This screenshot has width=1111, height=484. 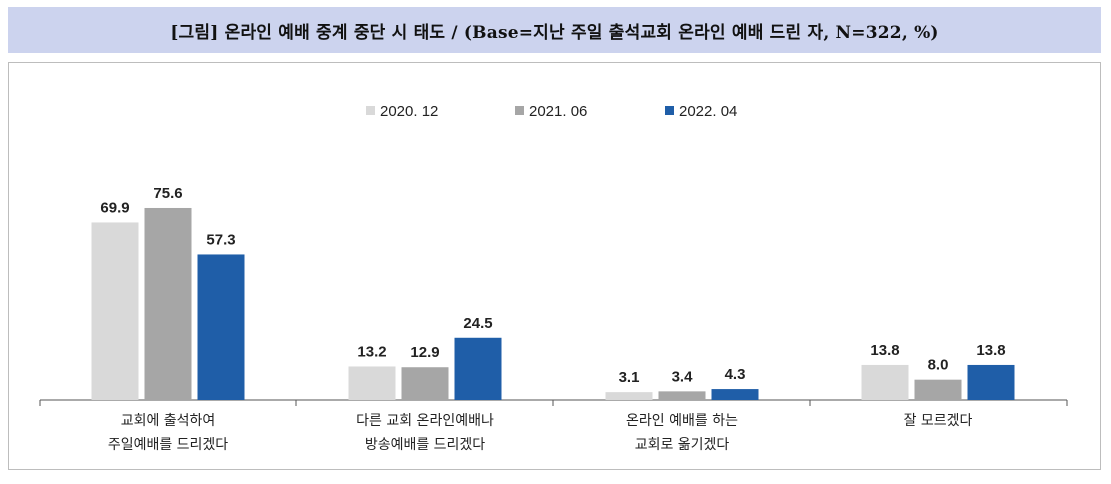 What do you see at coordinates (708, 111) in the screenshot?
I see `legend-label: 2022. 04` at bounding box center [708, 111].